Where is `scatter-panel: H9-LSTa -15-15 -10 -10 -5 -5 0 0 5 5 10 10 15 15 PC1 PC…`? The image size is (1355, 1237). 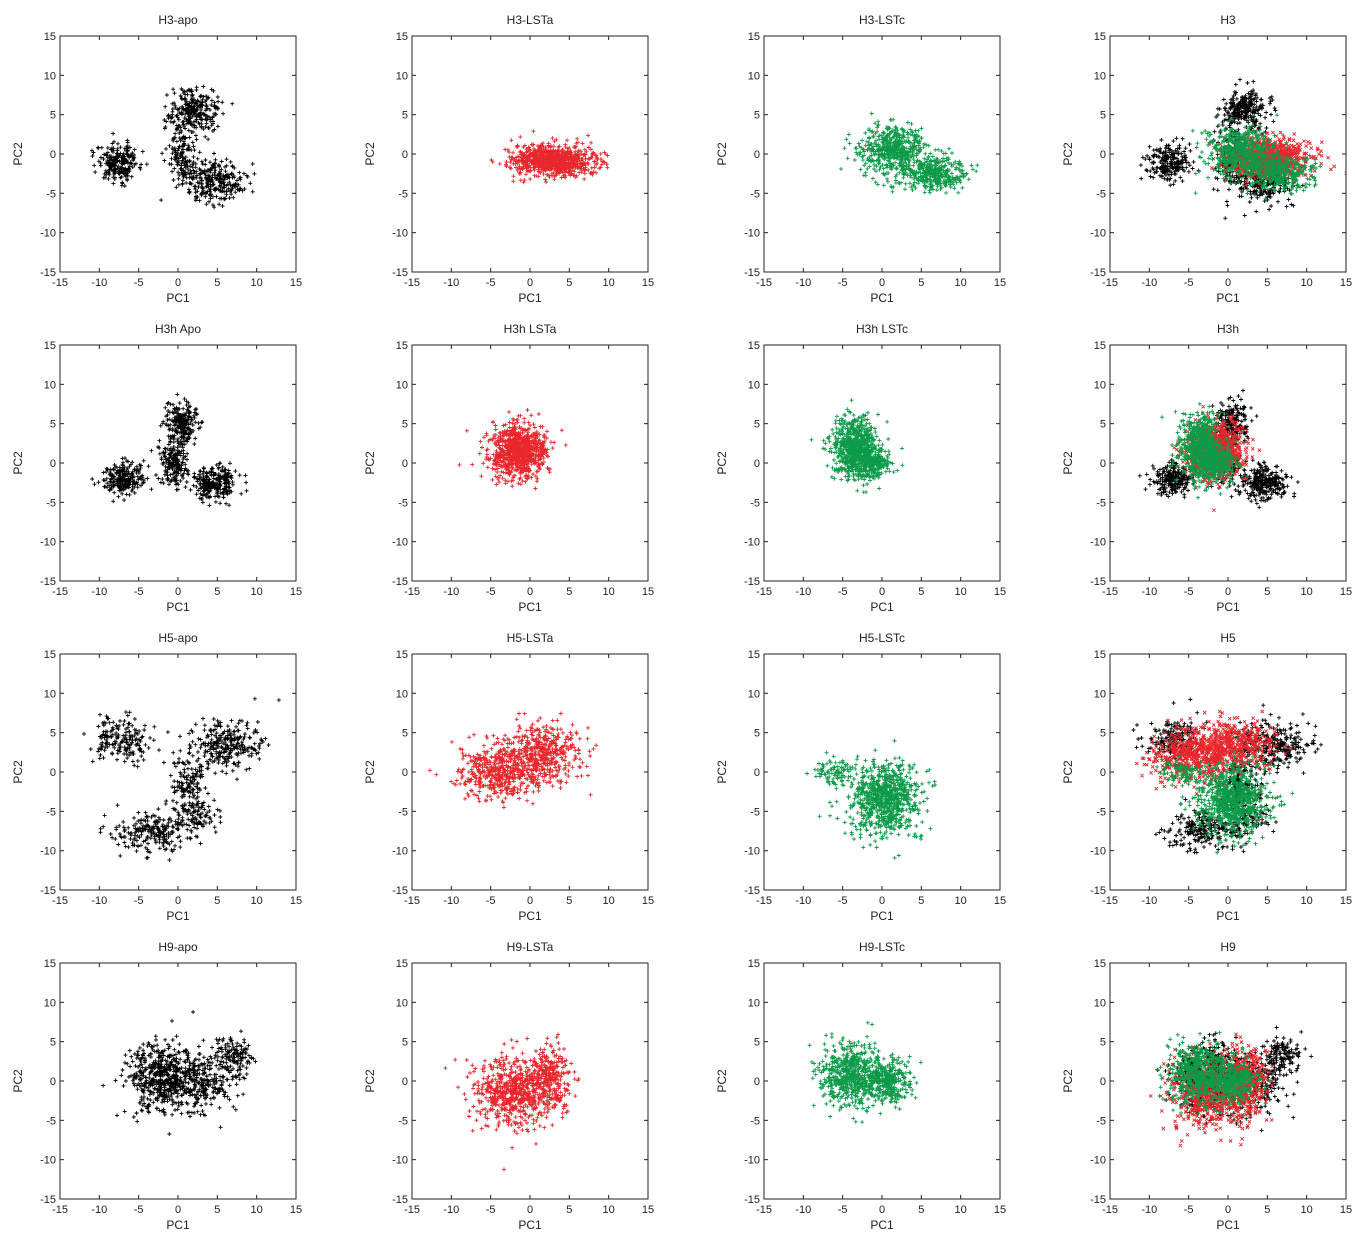
scatter-panel: H9-LSTa -15-15 -10 -10 -5 -5 0 0 5 5 10 10 15 15 PC1 PC… is located at coordinates (508, 1086).